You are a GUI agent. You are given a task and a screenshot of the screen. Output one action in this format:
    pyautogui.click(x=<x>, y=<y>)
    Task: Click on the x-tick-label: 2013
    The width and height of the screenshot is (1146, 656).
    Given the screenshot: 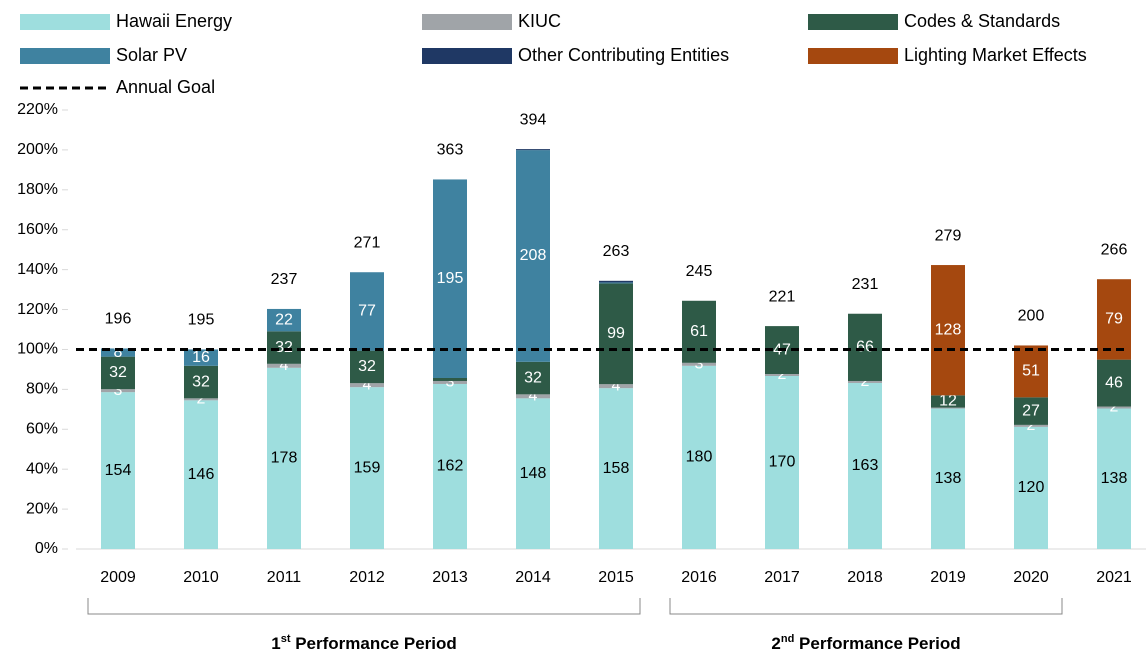 What is the action you would take?
    pyautogui.click(x=450, y=577)
    